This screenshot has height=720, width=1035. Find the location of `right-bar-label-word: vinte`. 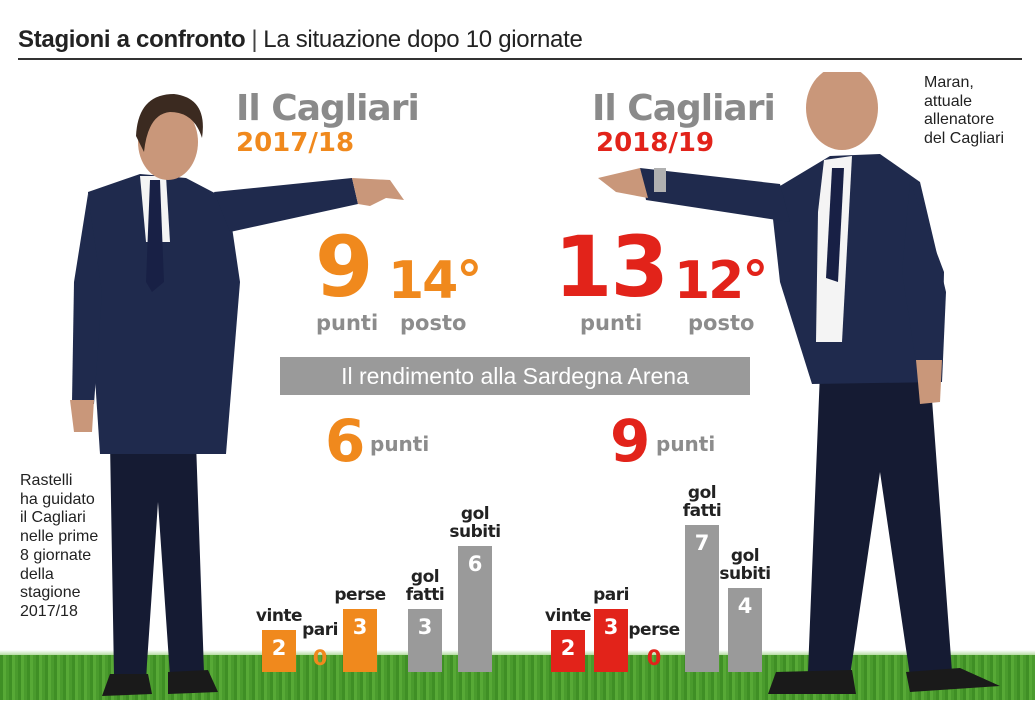

right-bar-label-word: vinte is located at coordinates (568, 616).